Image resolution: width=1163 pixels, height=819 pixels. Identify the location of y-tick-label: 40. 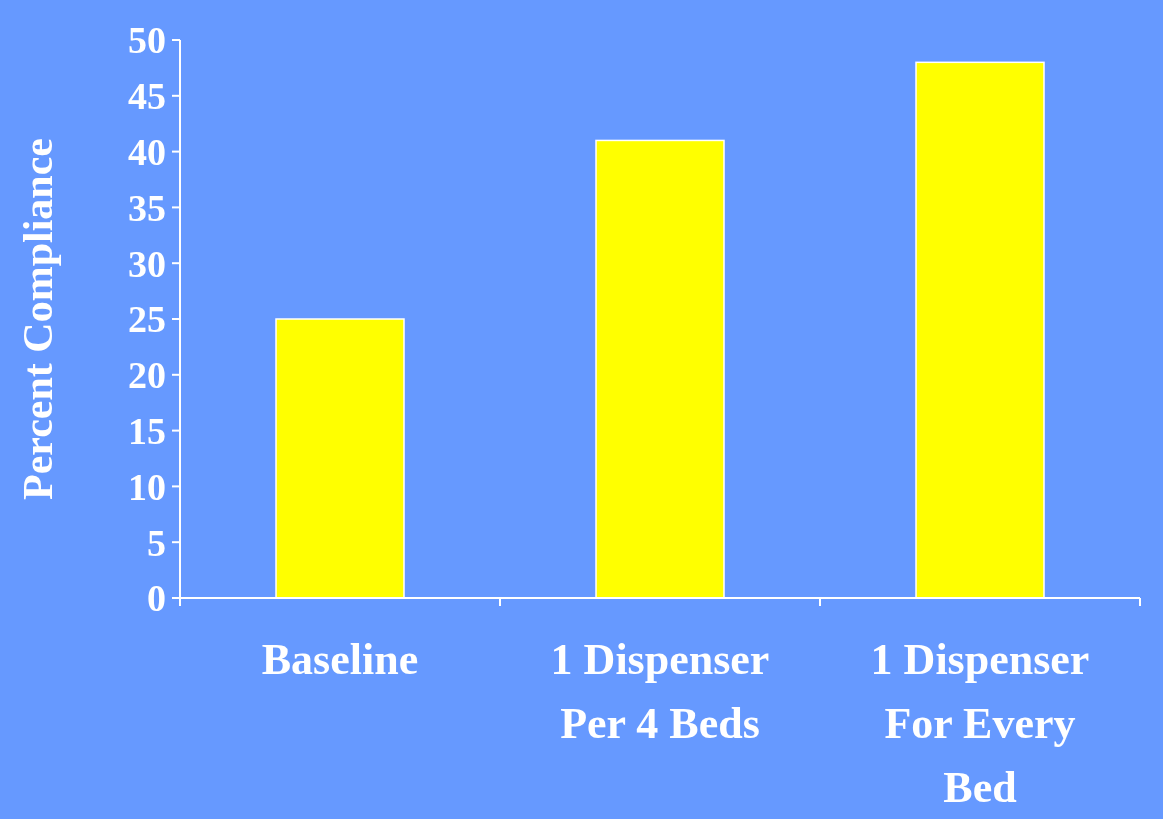
(147, 151).